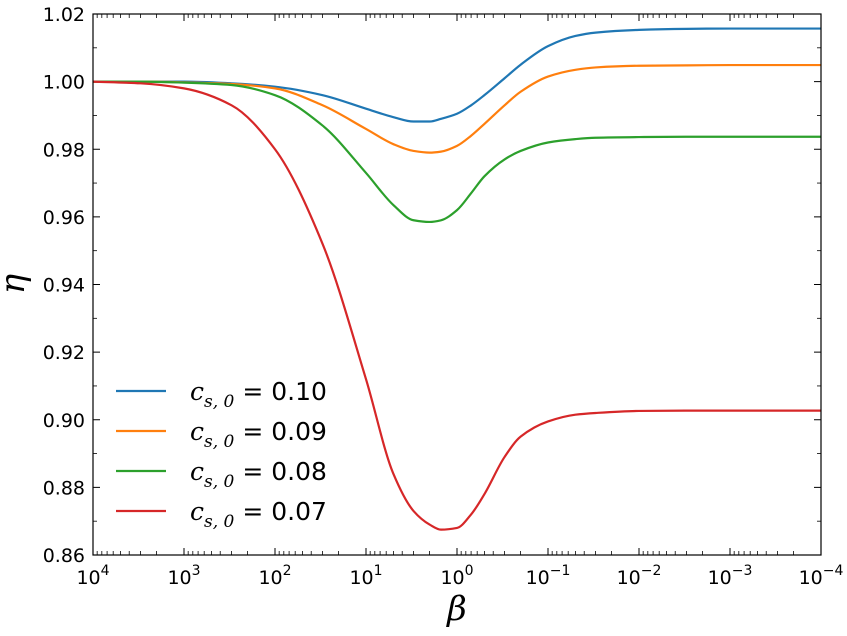 The width and height of the screenshot is (847, 636). What do you see at coordinates (258, 434) in the screenshot?
I see `legend-label: cs, 0 = 0.09` at bounding box center [258, 434].